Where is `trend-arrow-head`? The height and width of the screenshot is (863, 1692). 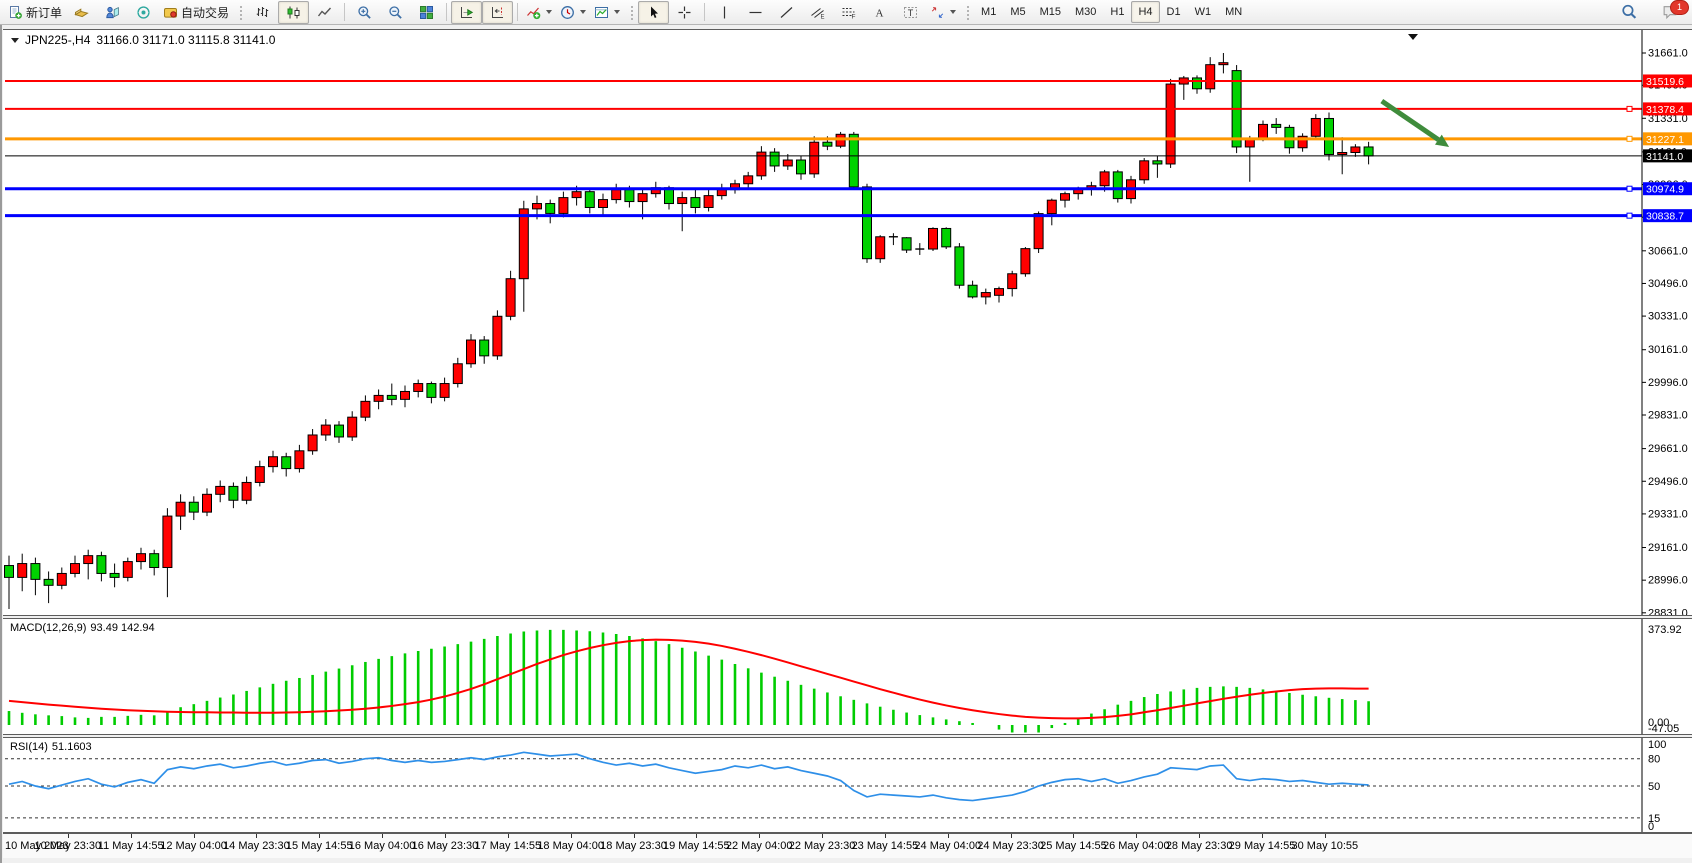 trend-arrow-head is located at coordinates (1442, 140).